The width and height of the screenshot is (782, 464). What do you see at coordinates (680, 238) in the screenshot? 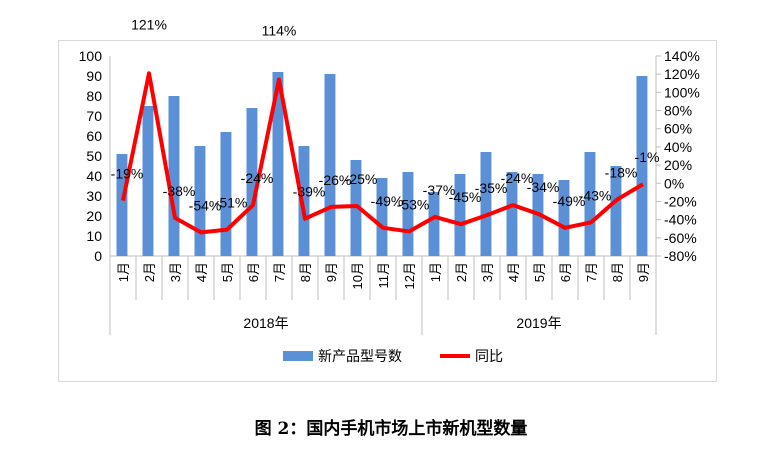
I see `right-tick-label: -60%` at bounding box center [680, 238].